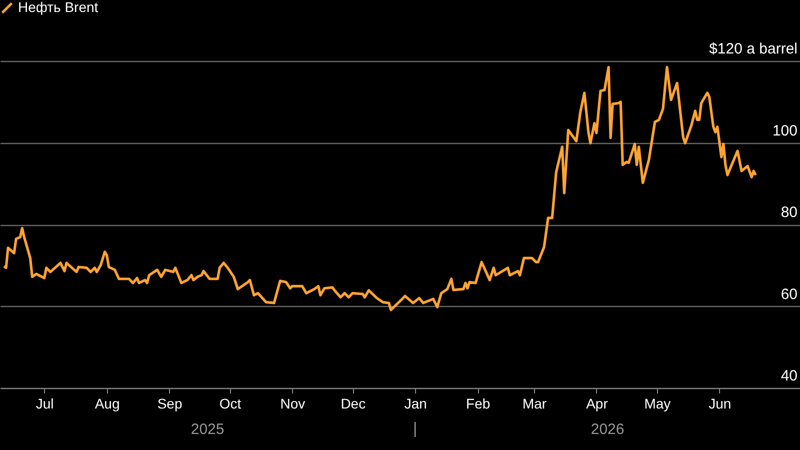  I want to click on y-tick-label: 40, so click(789, 376).